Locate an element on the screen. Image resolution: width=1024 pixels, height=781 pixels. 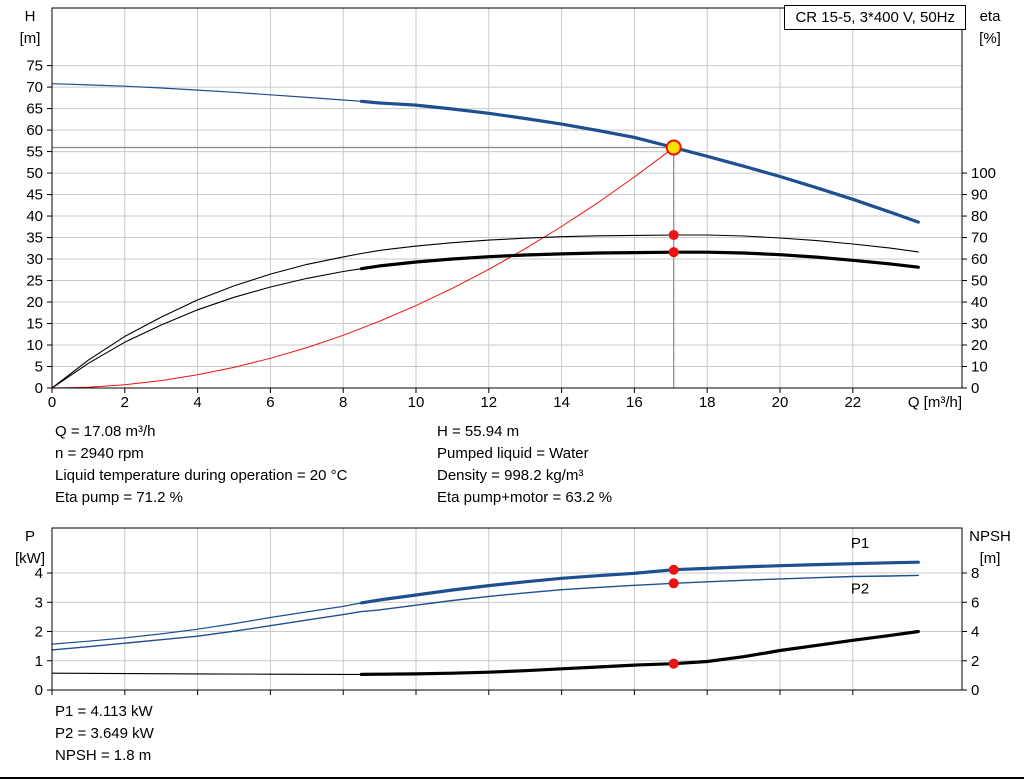
info-line-pumped-liquid: Pumped liquid = Water is located at coordinates (513, 453).